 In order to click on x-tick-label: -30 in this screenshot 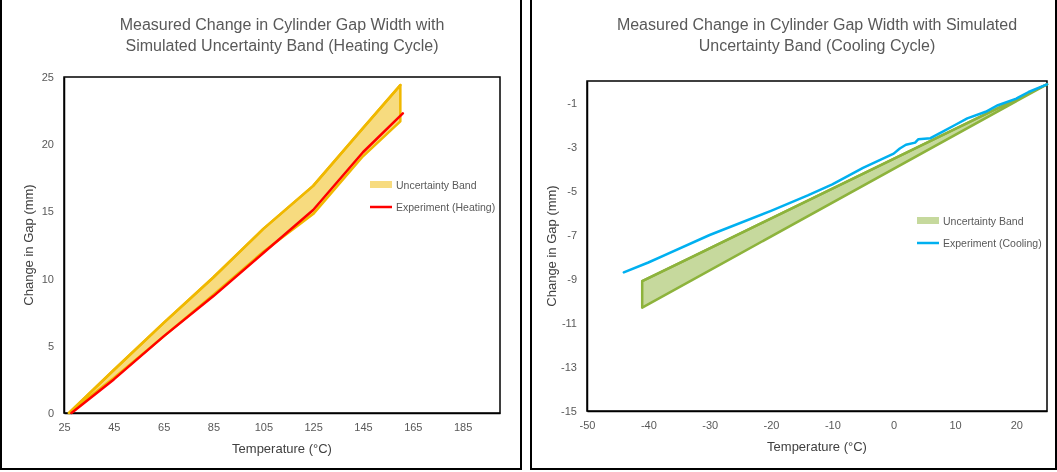, I will do `click(710, 424)`.